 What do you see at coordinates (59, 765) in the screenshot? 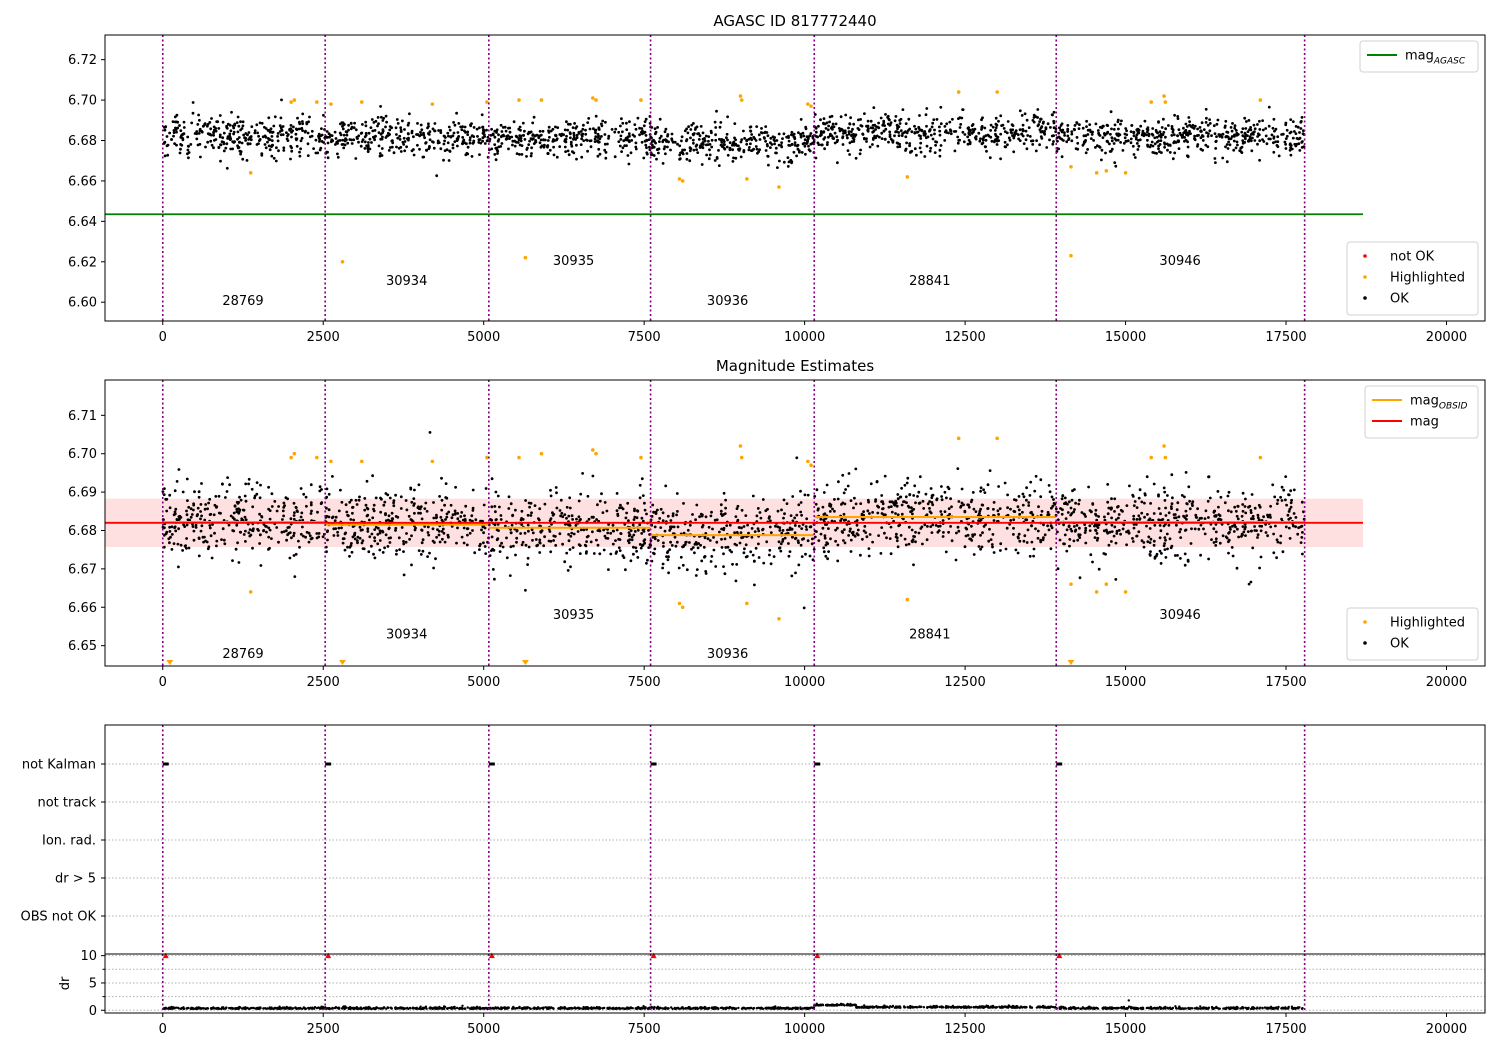
I see `flags-category-label: not Kalman` at bounding box center [59, 765].